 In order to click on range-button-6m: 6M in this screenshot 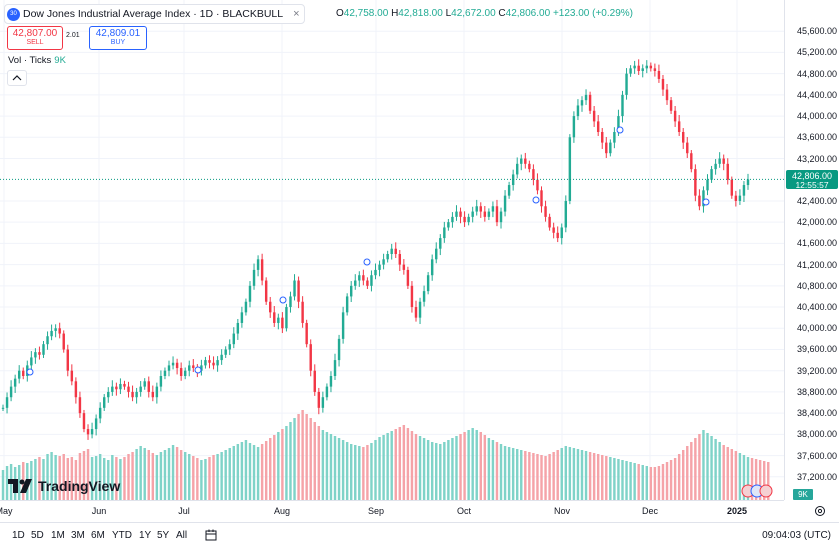, I will do `click(98, 535)`.